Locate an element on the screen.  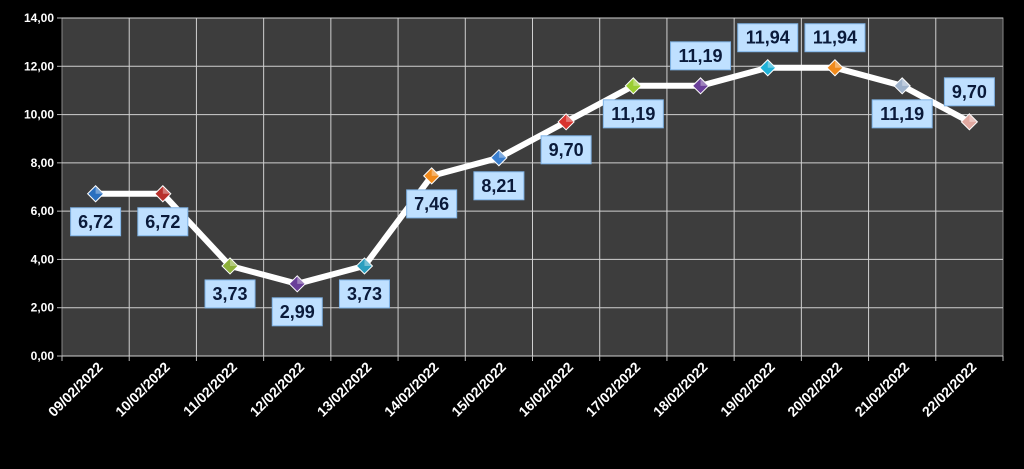
y-tick-label: 10,00 is located at coordinates (39, 115).